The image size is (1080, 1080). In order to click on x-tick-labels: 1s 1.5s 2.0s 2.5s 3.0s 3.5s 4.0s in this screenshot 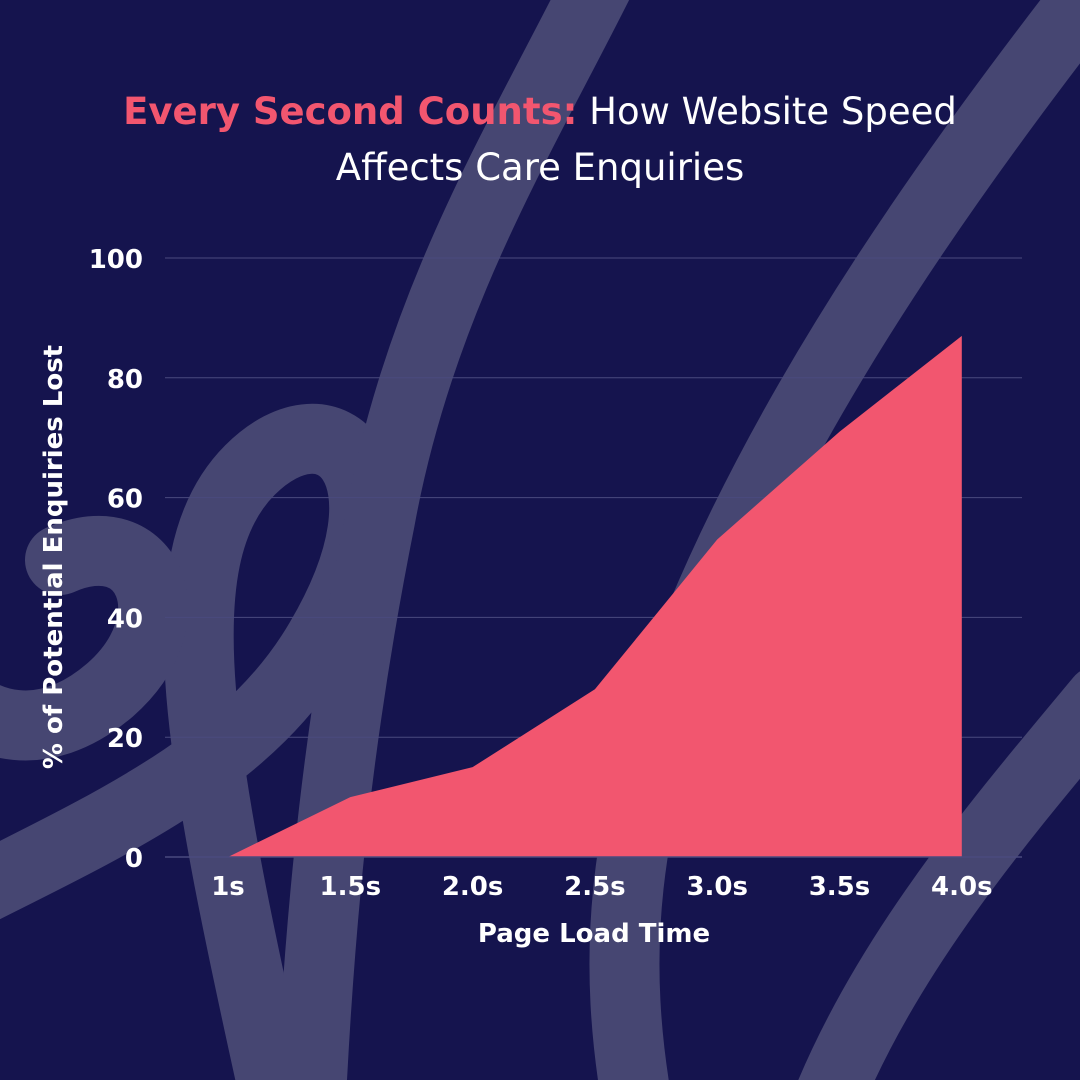, I will do `click(601, 887)`.